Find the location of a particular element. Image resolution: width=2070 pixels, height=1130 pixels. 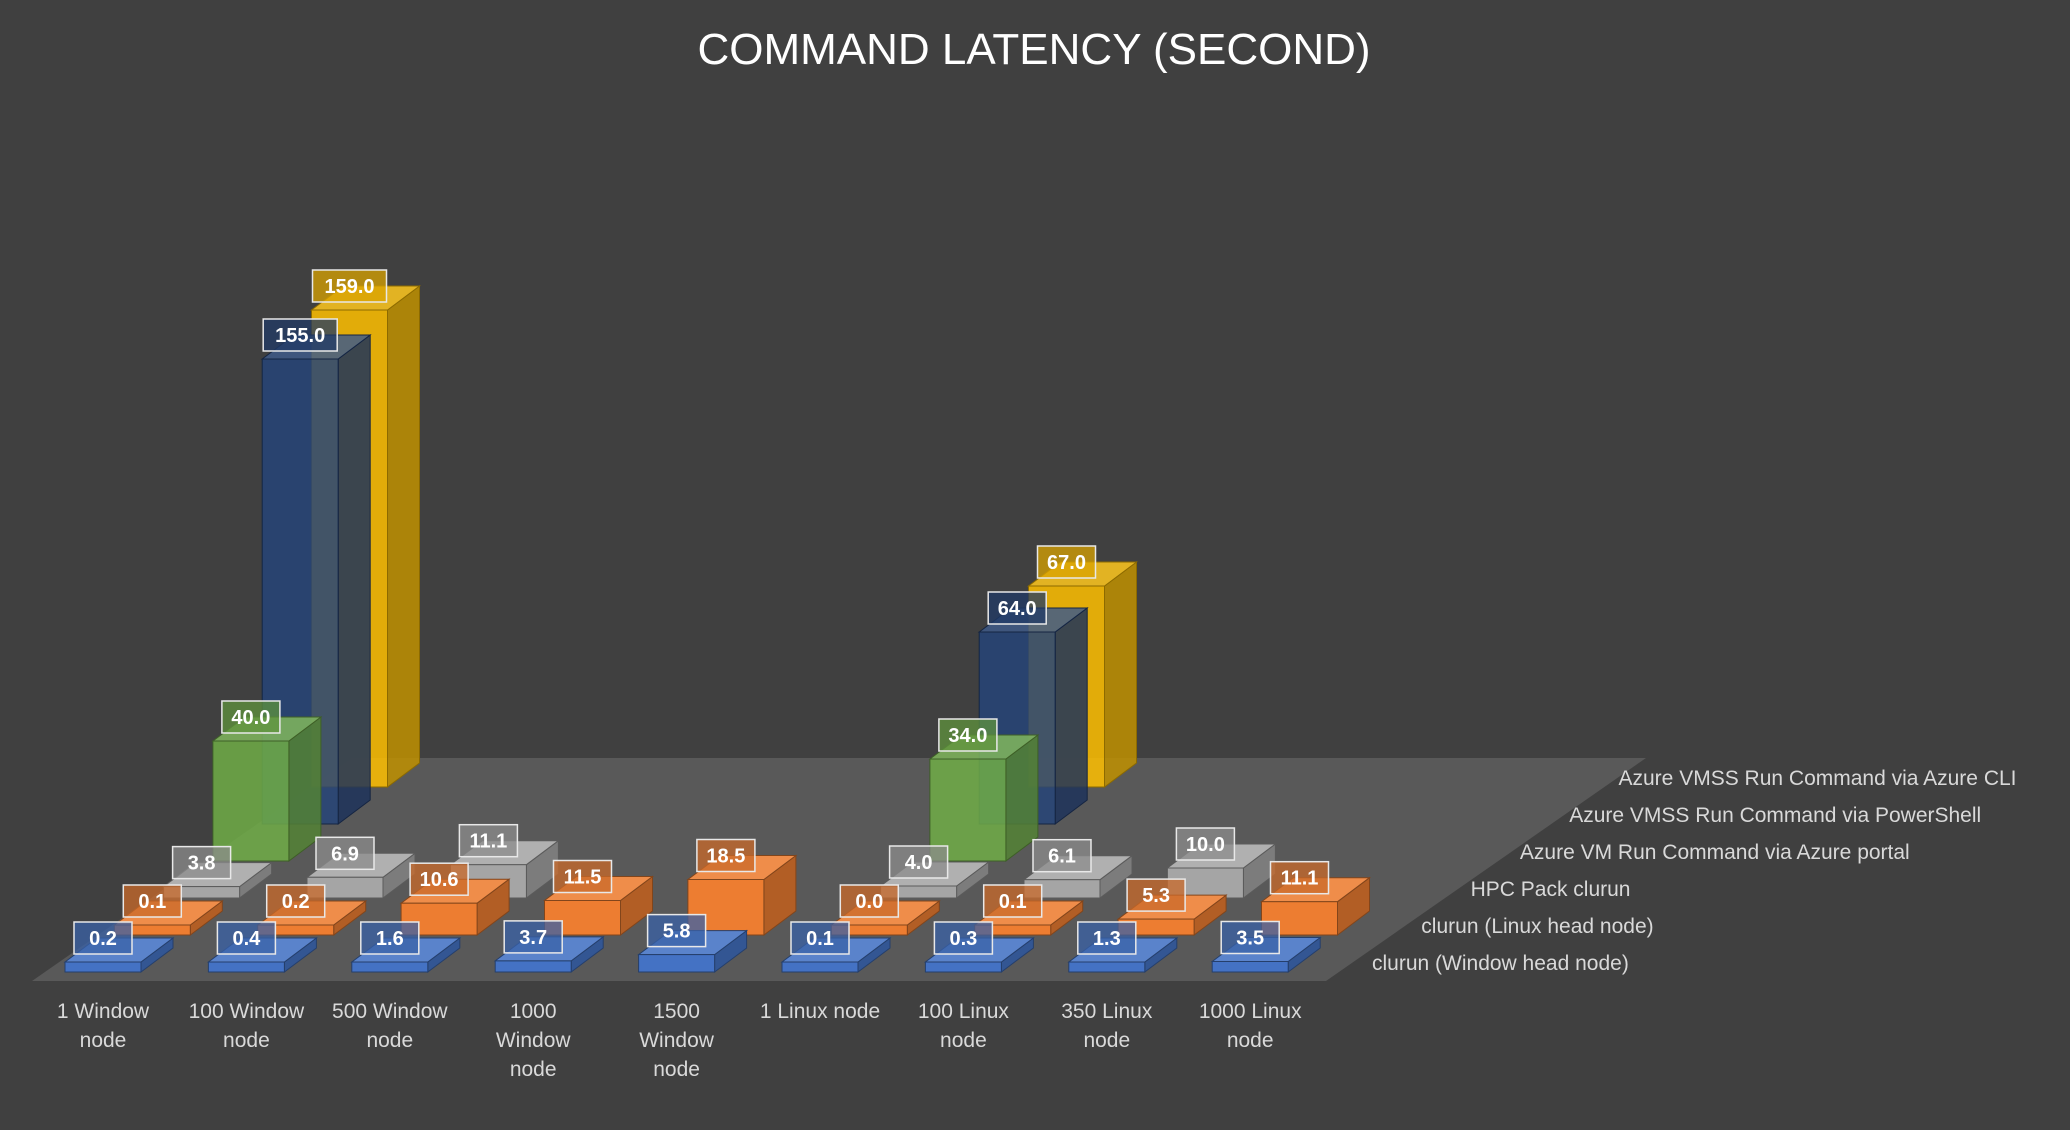

svg-text: 5.3 is located at coordinates (1156, 896).